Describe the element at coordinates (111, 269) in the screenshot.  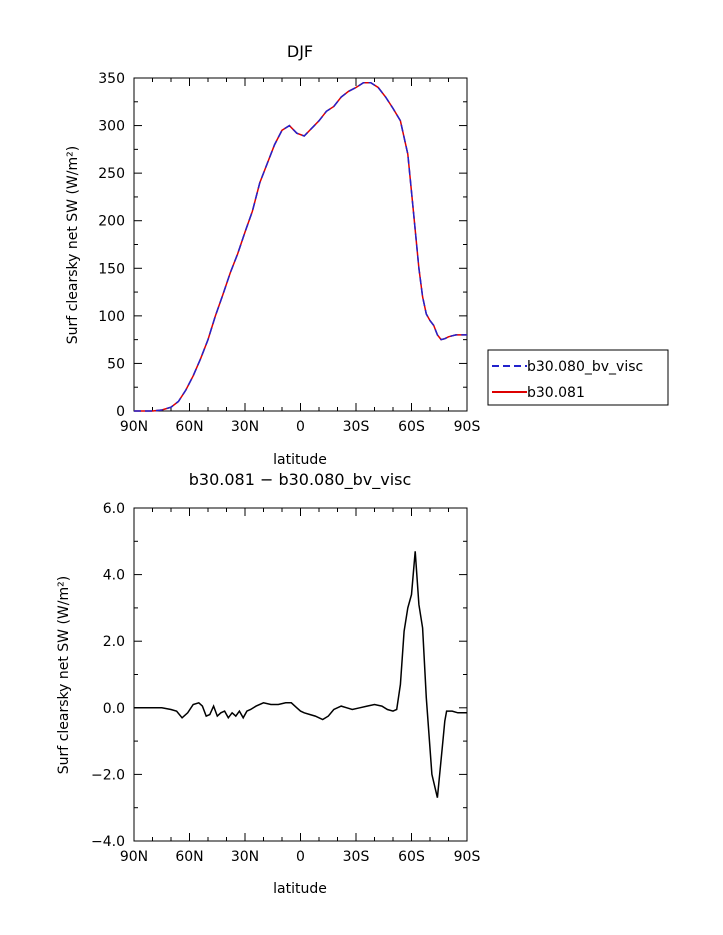
I see `top-y-tick-label: 150` at that location.